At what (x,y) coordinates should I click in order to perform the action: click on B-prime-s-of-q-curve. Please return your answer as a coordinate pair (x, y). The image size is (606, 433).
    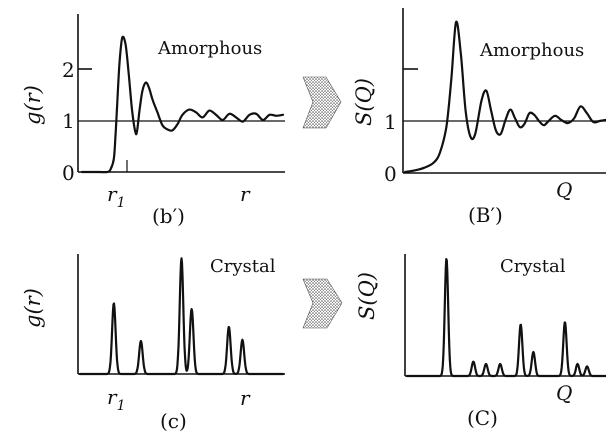
    Looking at the image, I should click on (504, 97).